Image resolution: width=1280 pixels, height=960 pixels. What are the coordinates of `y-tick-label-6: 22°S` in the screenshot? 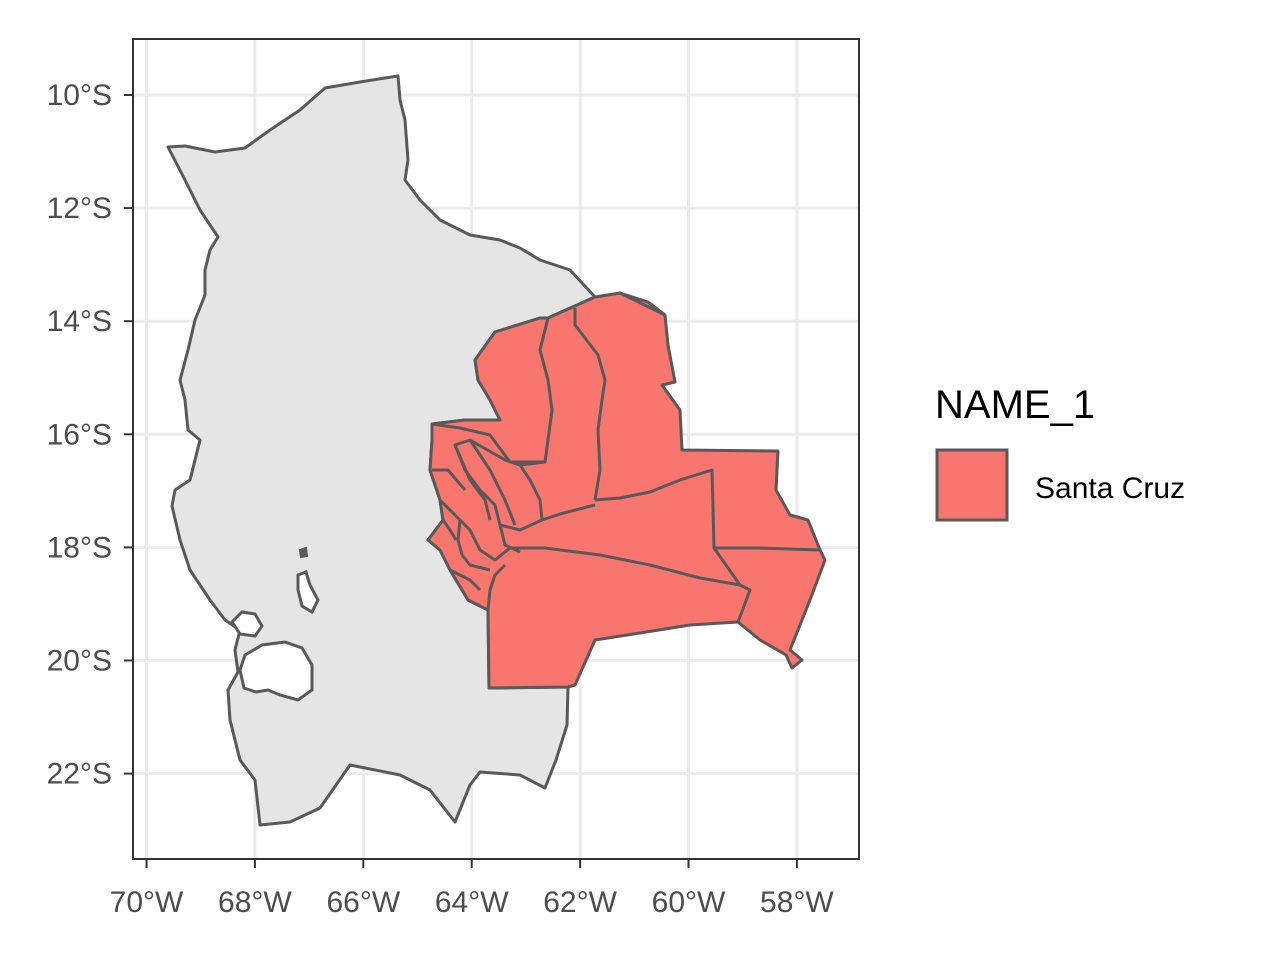 It's located at (79, 774).